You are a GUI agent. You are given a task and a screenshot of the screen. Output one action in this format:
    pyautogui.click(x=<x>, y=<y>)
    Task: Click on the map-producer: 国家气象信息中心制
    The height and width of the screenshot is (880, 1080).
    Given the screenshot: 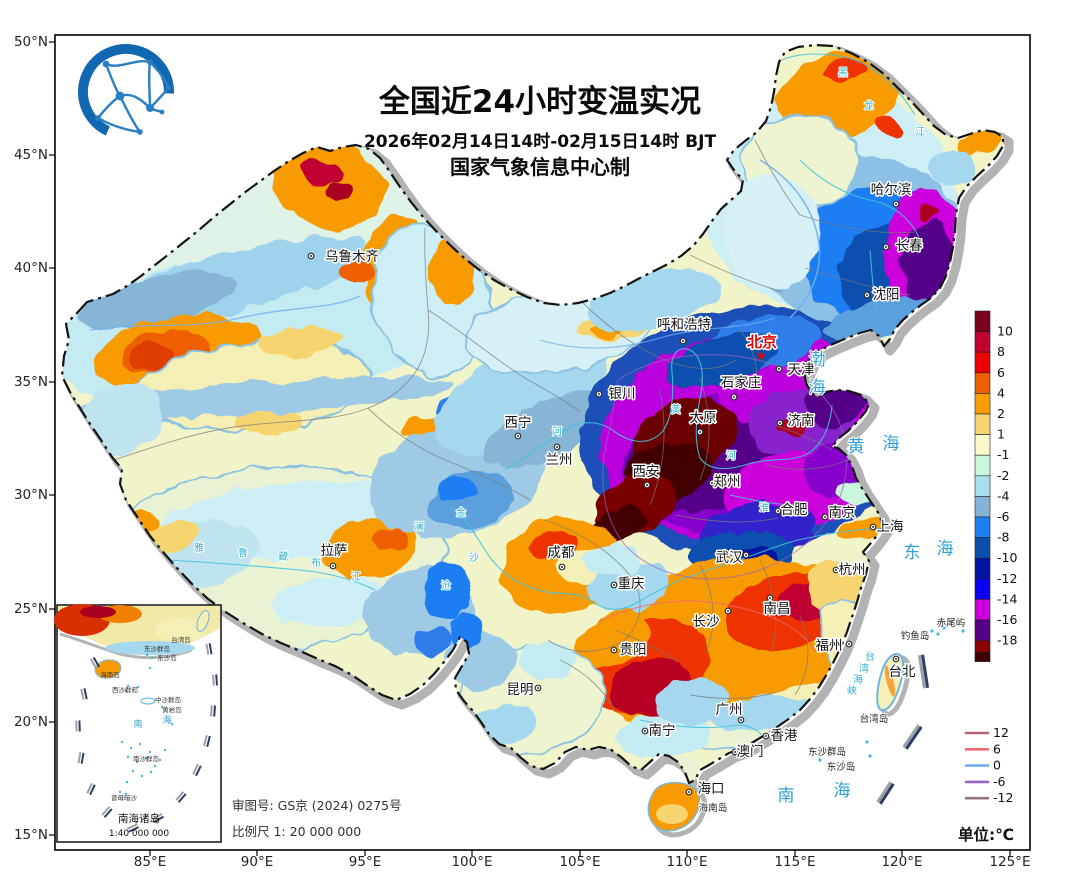 What is the action you would take?
    pyautogui.click(x=540, y=167)
    